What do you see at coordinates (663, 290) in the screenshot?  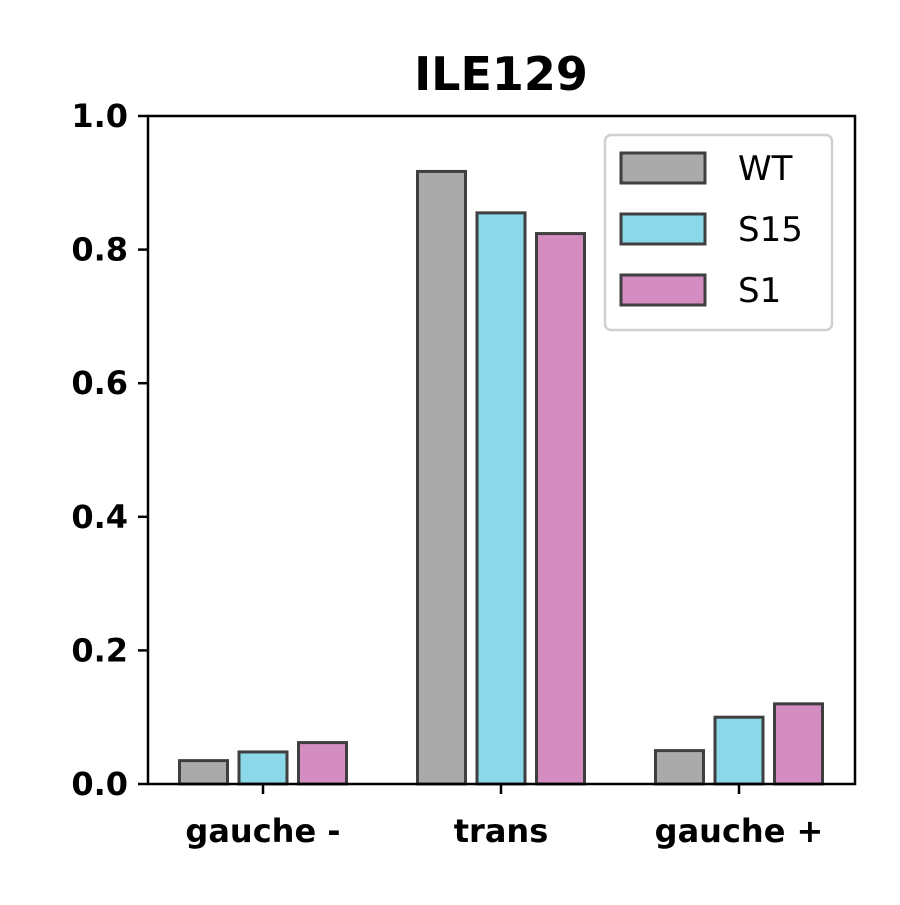 I see `legend-swatch-s1` at bounding box center [663, 290].